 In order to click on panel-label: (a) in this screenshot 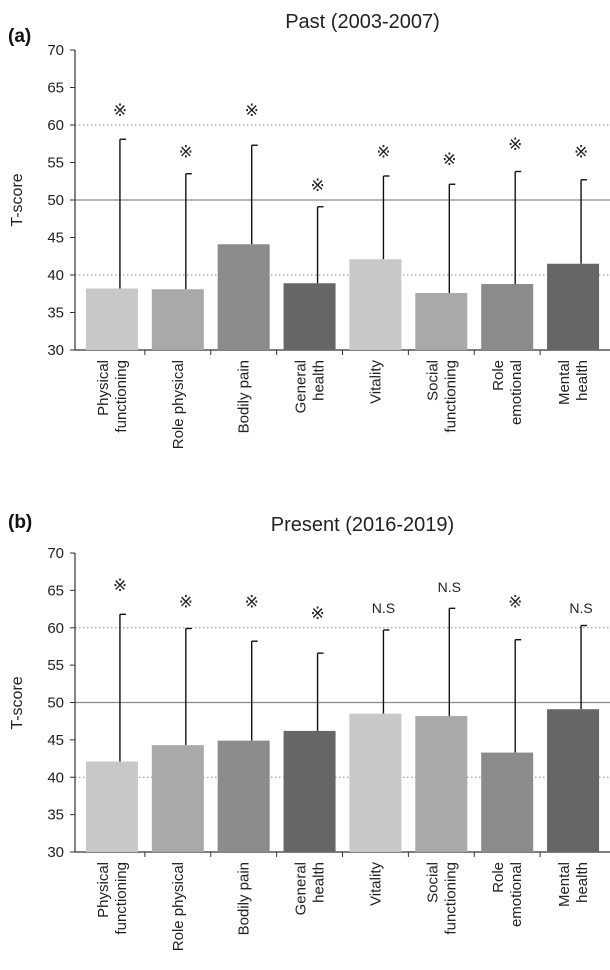, I will do `click(19, 36)`.